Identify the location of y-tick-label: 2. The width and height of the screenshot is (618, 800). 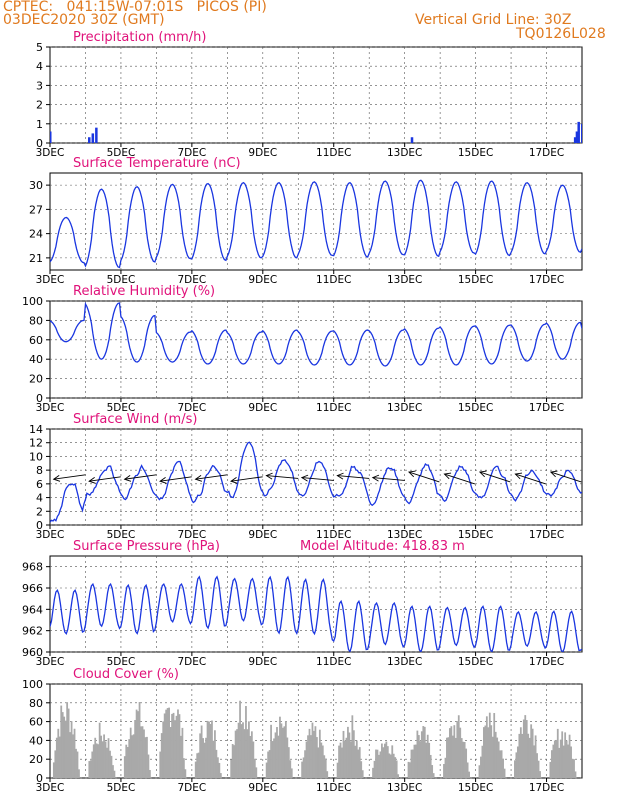
(39, 511).